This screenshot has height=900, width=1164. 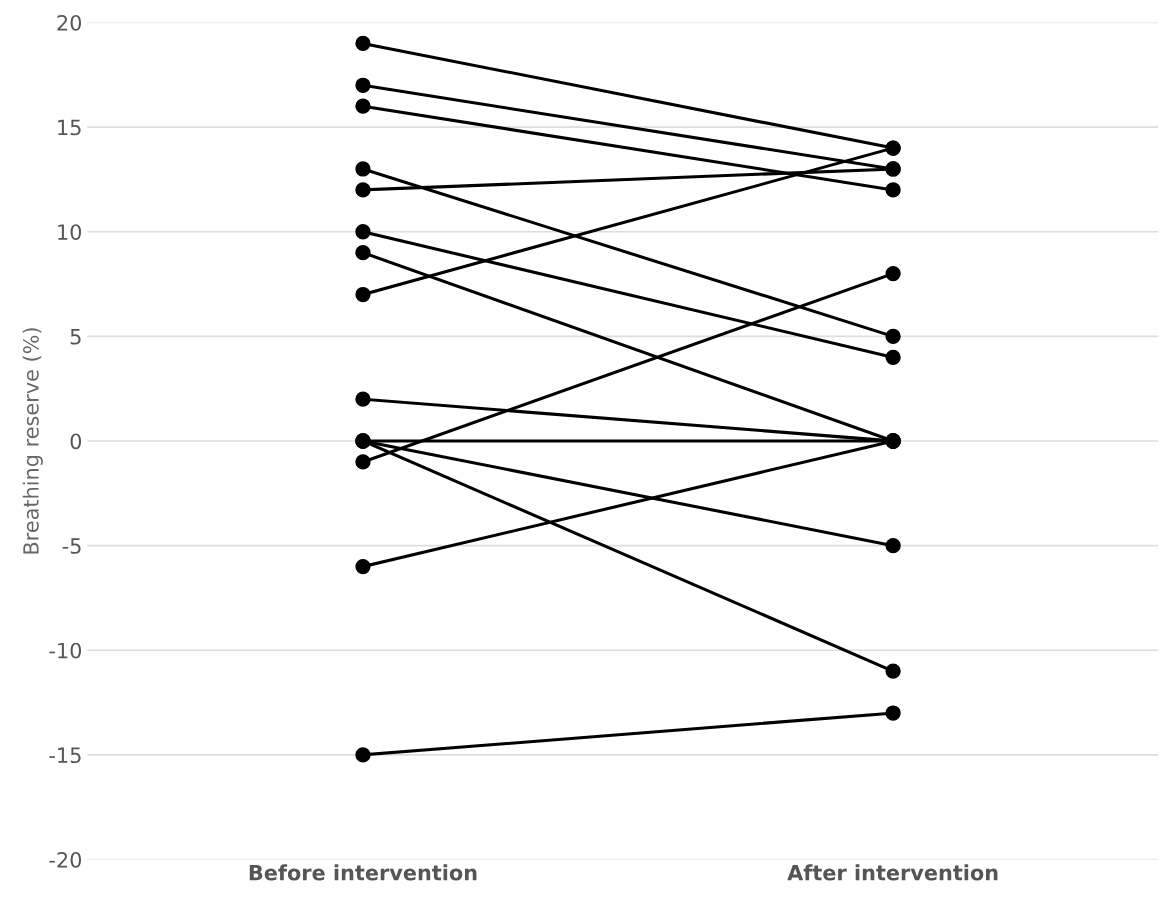 What do you see at coordinates (75, 337) in the screenshot?
I see `y-tick-label: 5` at bounding box center [75, 337].